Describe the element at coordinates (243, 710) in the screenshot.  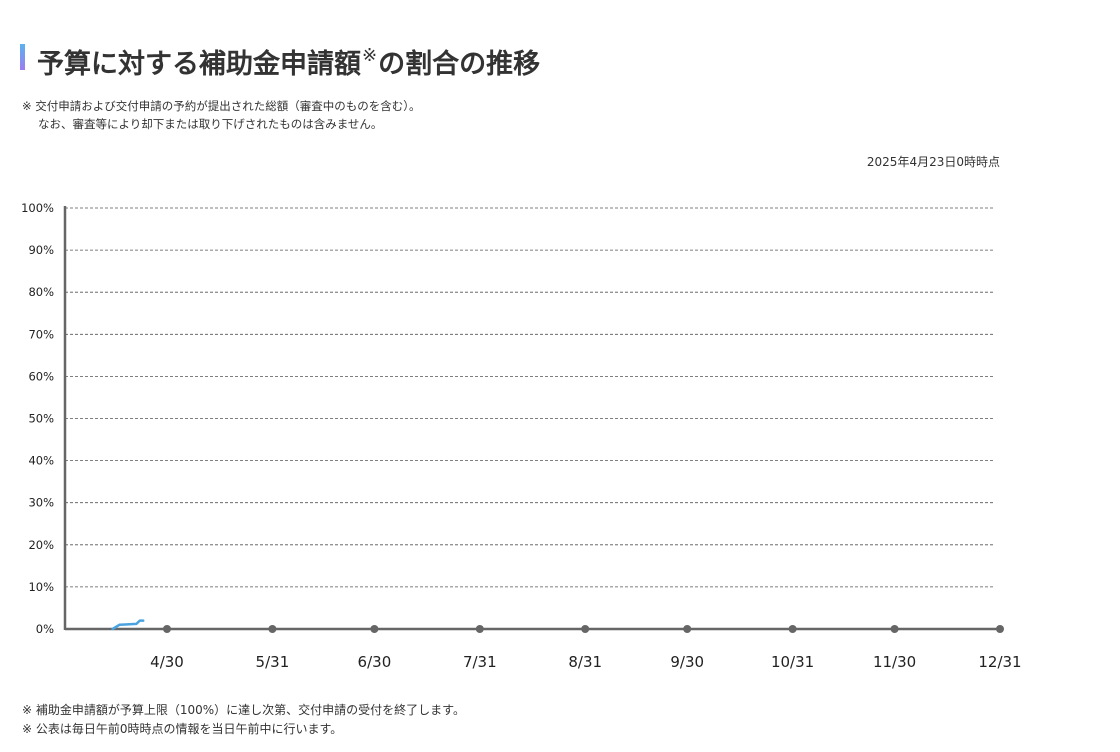
I see `footer-note-1: ※ 補助金申請額が予算上限（100%）に達し次第、交付申請の受付を終了します。` at that location.